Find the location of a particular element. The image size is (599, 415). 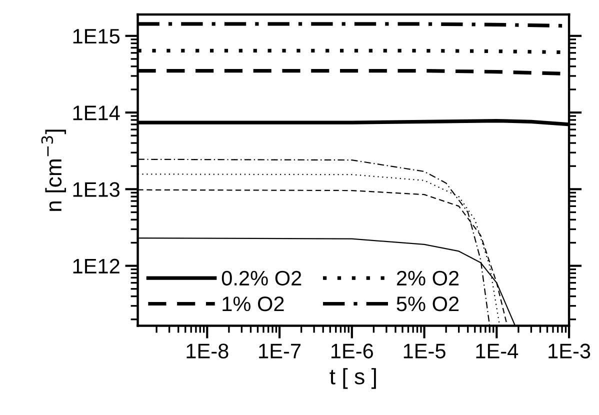

y-tick-label: 1E15 is located at coordinates (96, 36).